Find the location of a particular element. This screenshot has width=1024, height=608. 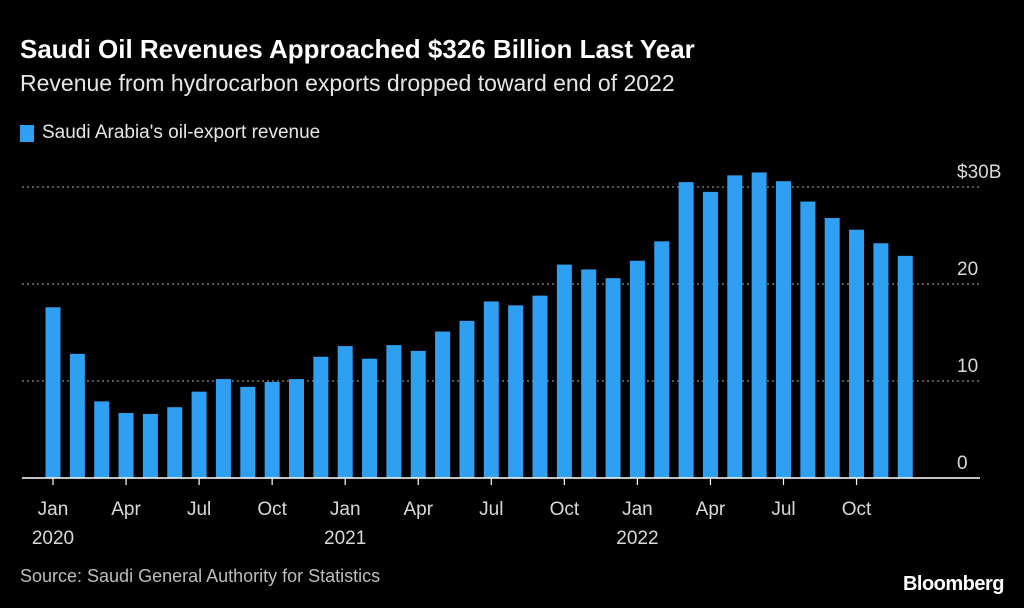

x-year-label: 2022 is located at coordinates (637, 538).